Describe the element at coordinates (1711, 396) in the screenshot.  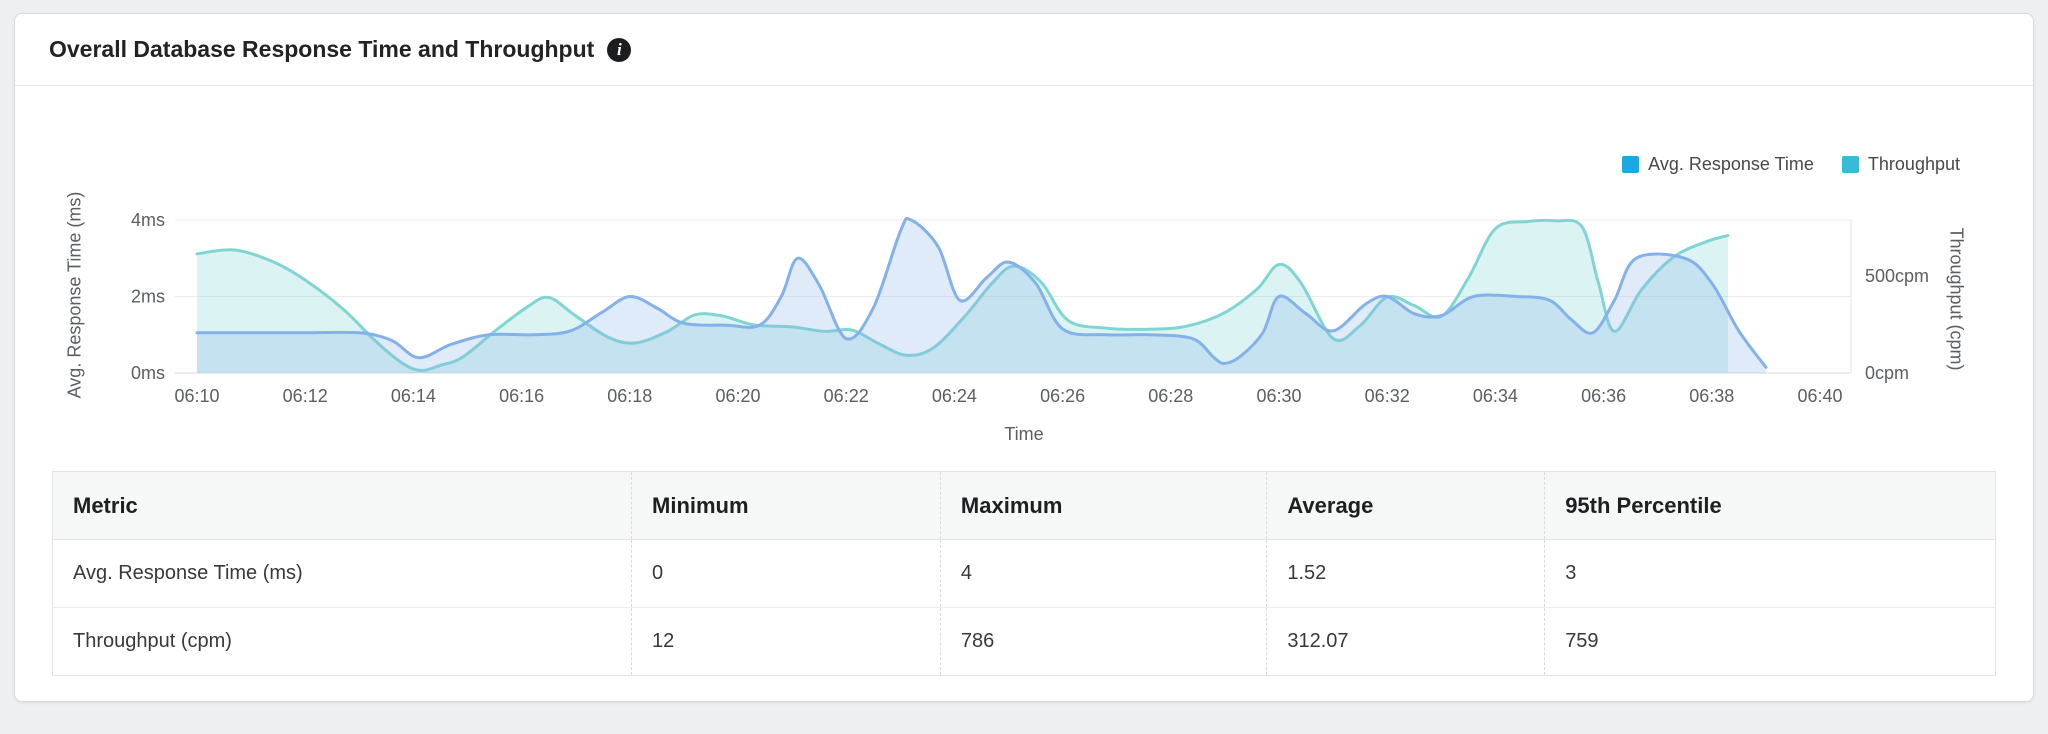
I see `x-tick-label: 06:38` at that location.